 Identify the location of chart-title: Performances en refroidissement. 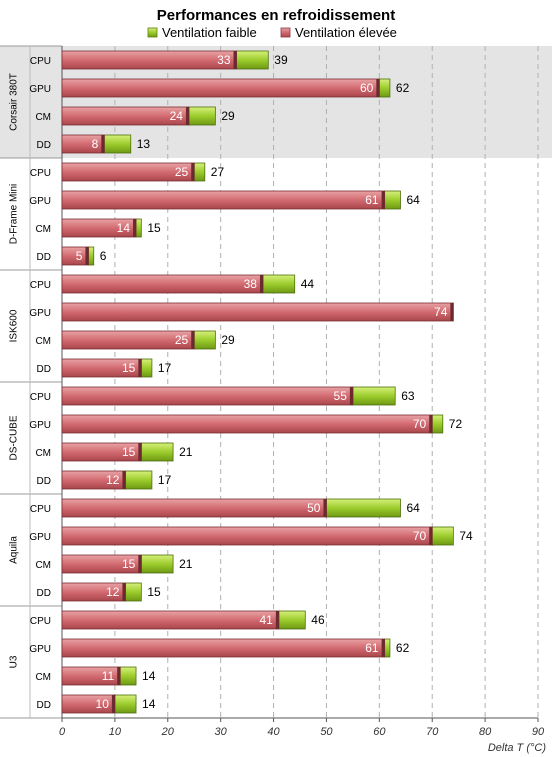
(276, 15).